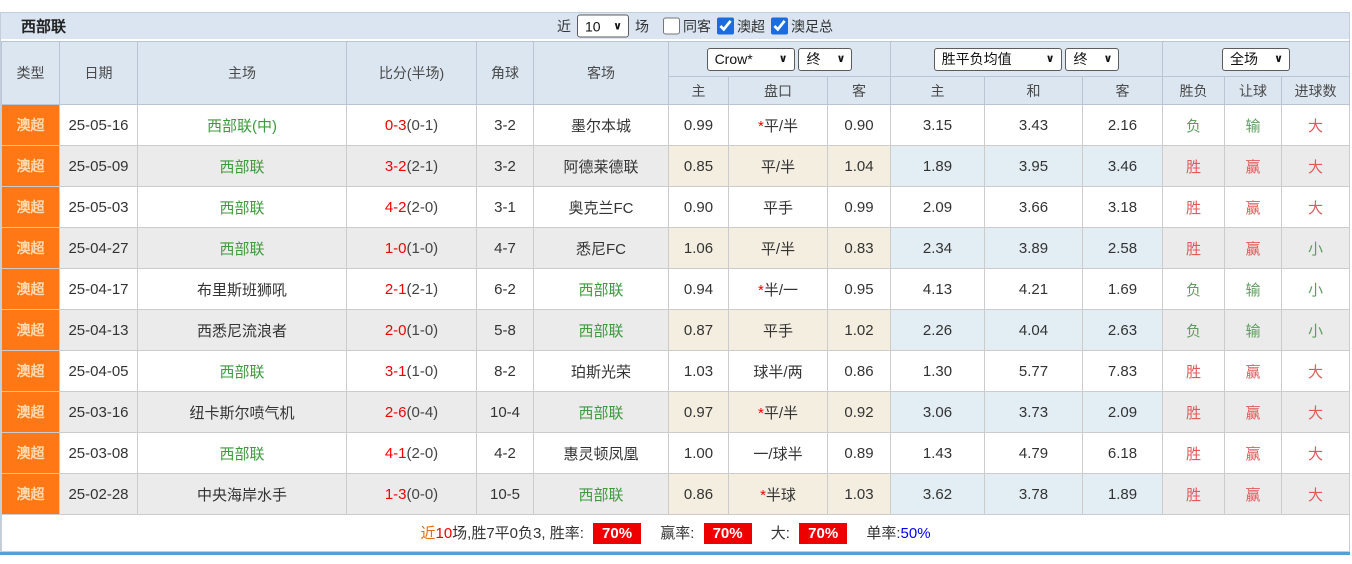  I want to click on cell-odds-draw: 3.89, so click(1034, 248).